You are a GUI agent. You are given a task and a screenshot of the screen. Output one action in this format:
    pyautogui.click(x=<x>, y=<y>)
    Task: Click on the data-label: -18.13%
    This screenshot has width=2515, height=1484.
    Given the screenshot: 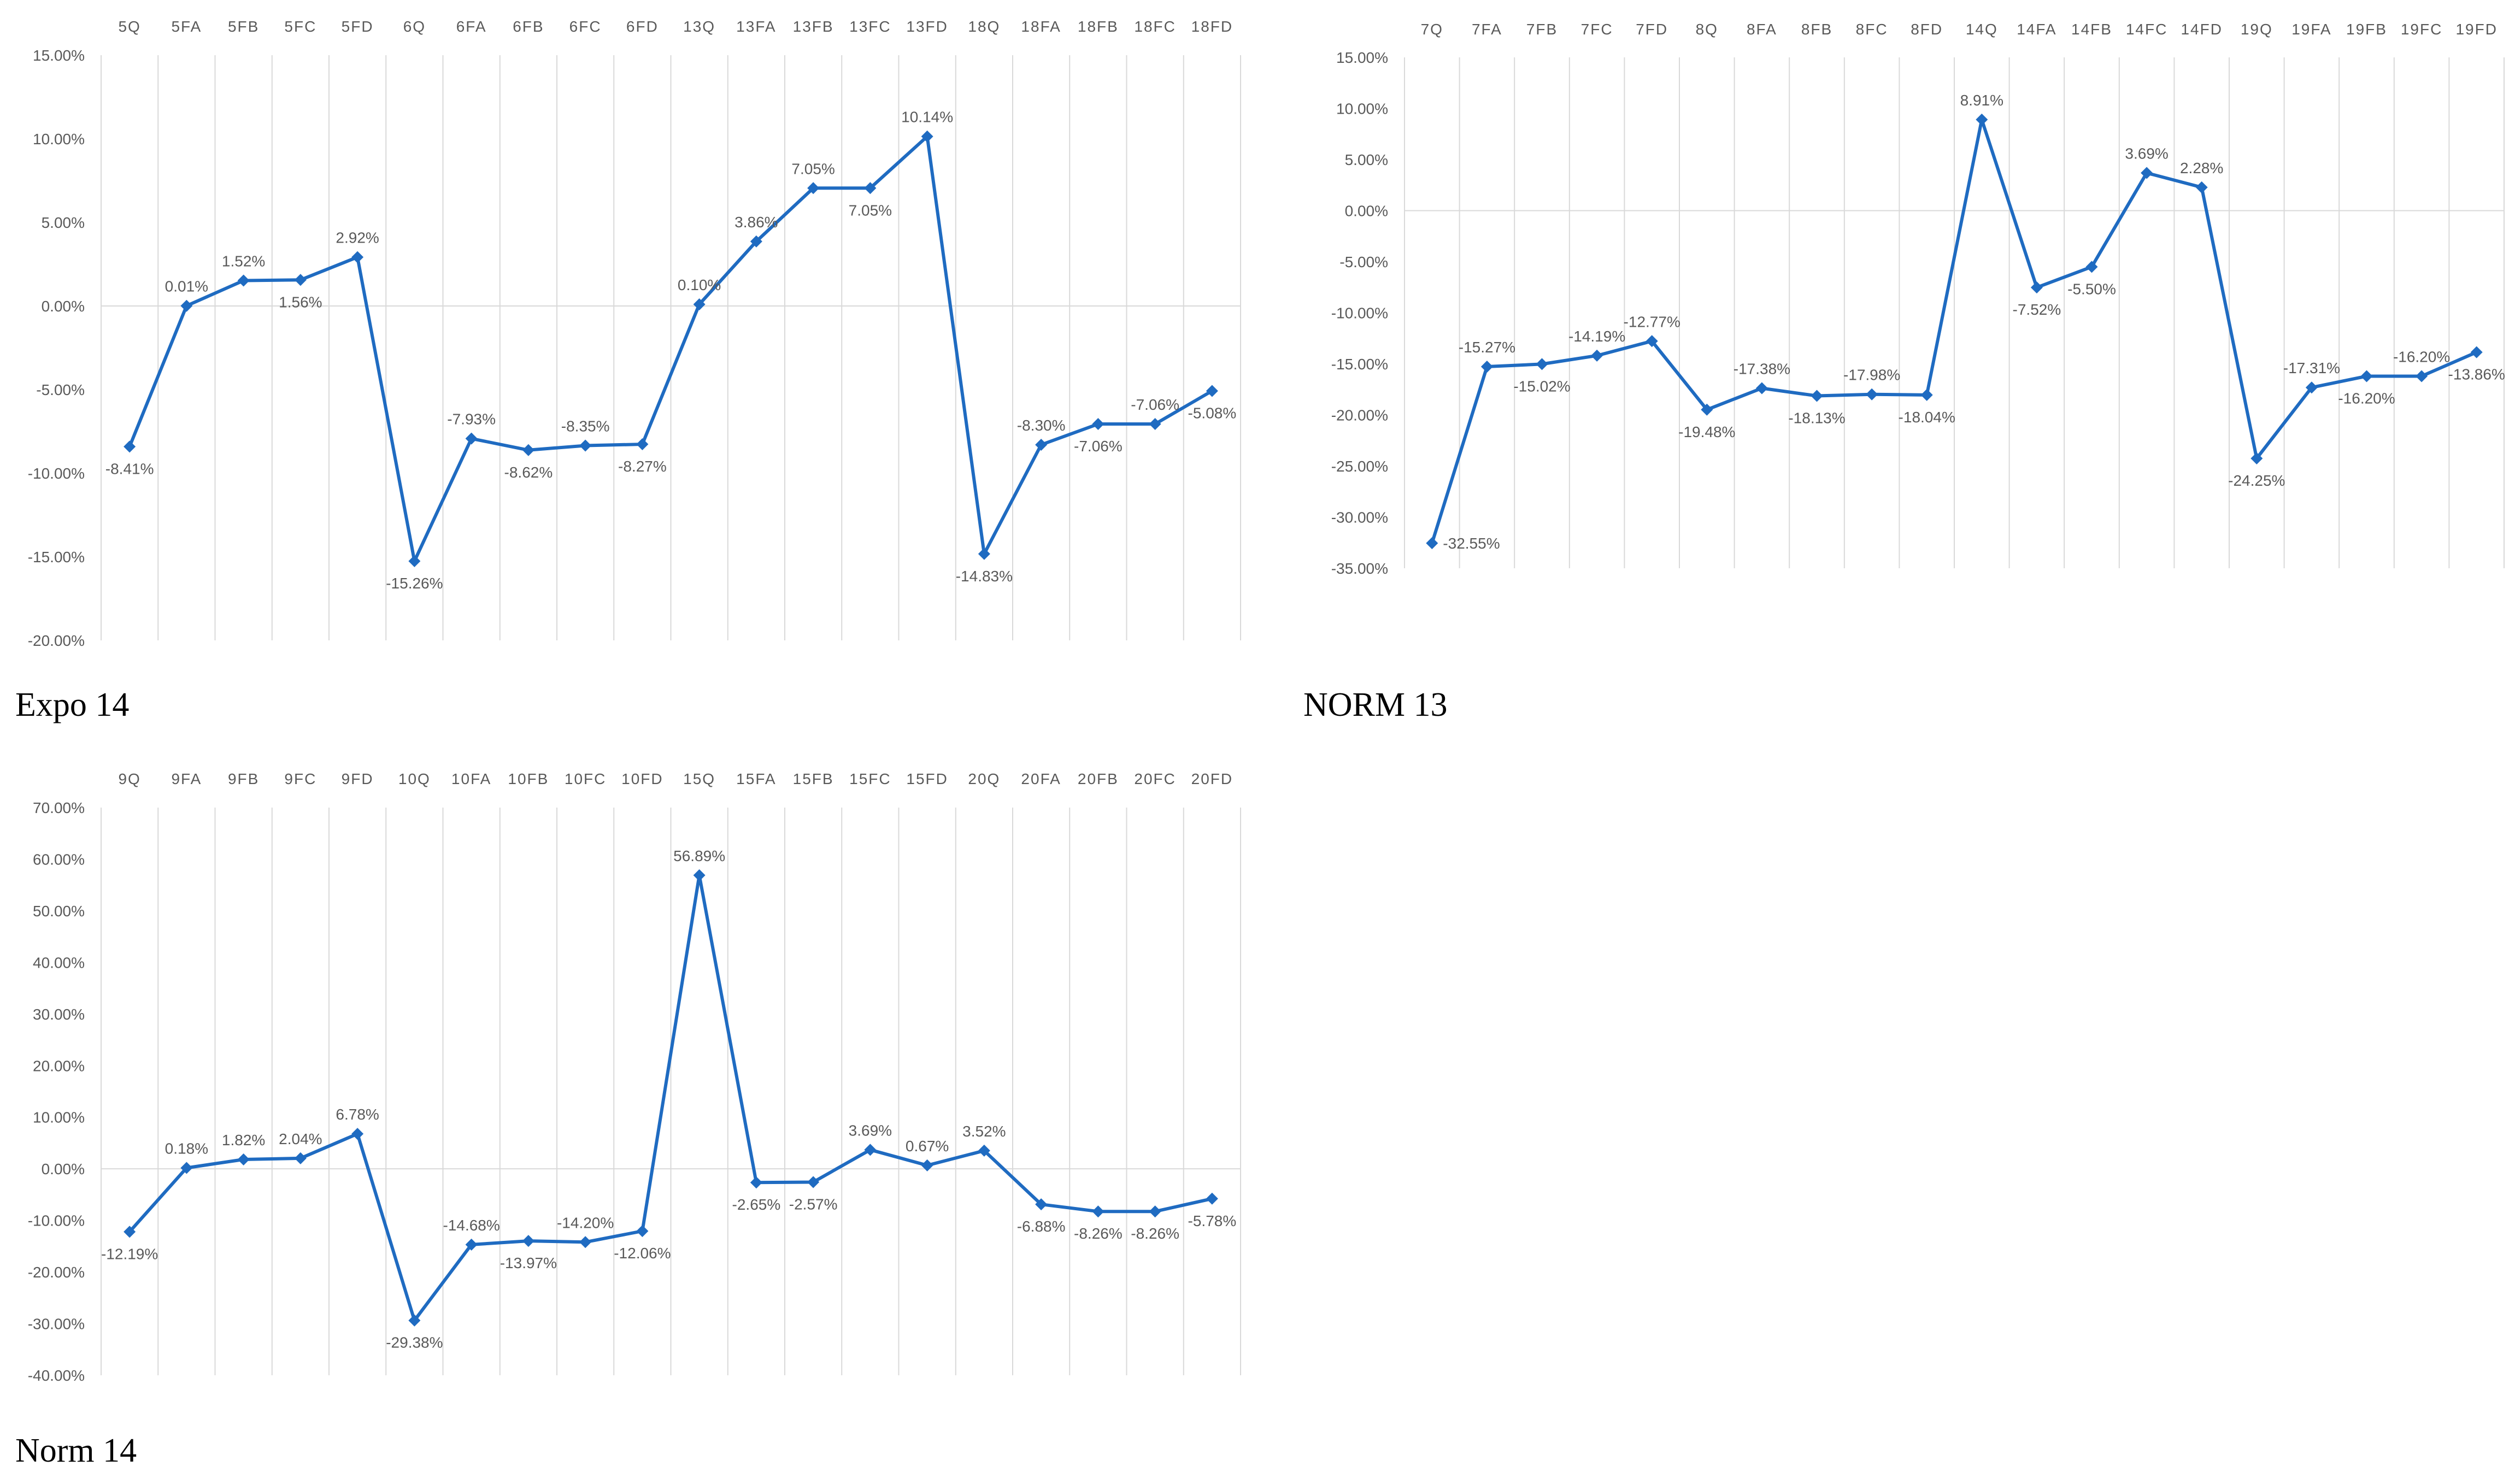 What is the action you would take?
    pyautogui.click(x=1816, y=418)
    